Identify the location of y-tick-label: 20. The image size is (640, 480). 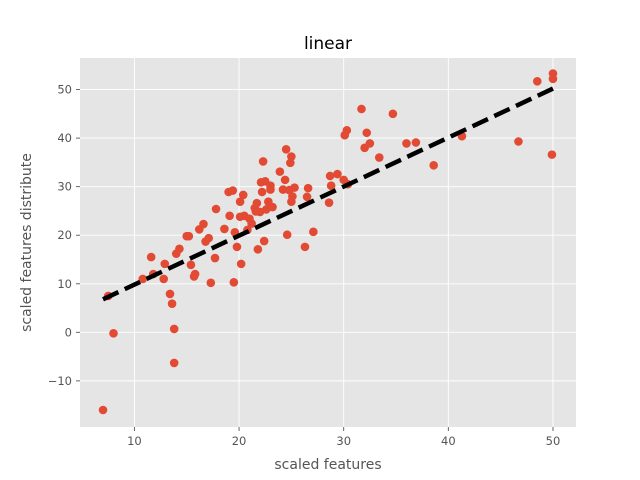
(64, 235).